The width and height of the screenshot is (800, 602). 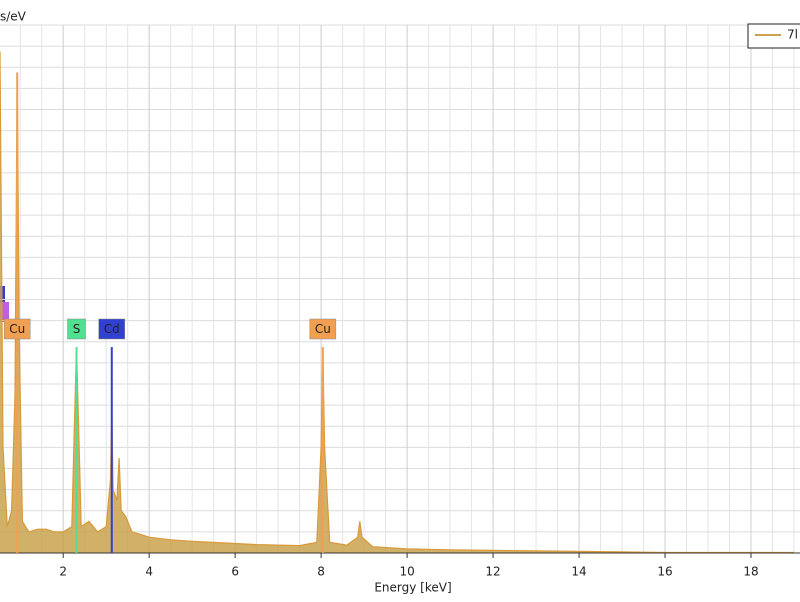 What do you see at coordinates (235, 572) in the screenshot?
I see `x-tick-label: 6` at bounding box center [235, 572].